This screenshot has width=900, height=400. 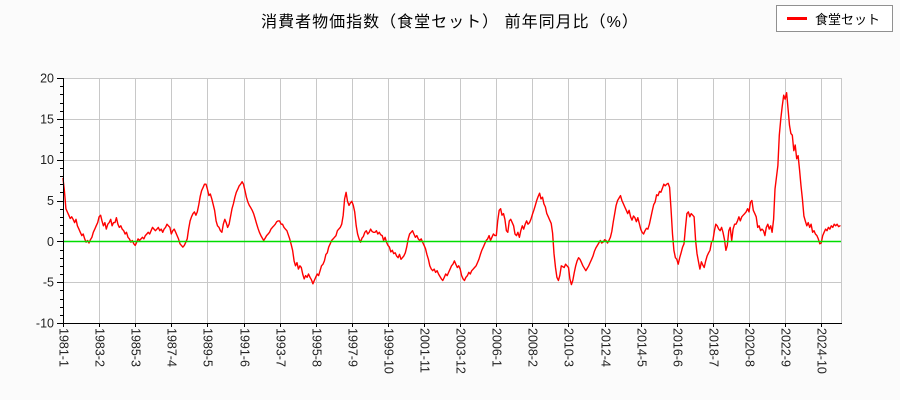 I want to click on svg-text: 2006-1, so click(x=497, y=347).